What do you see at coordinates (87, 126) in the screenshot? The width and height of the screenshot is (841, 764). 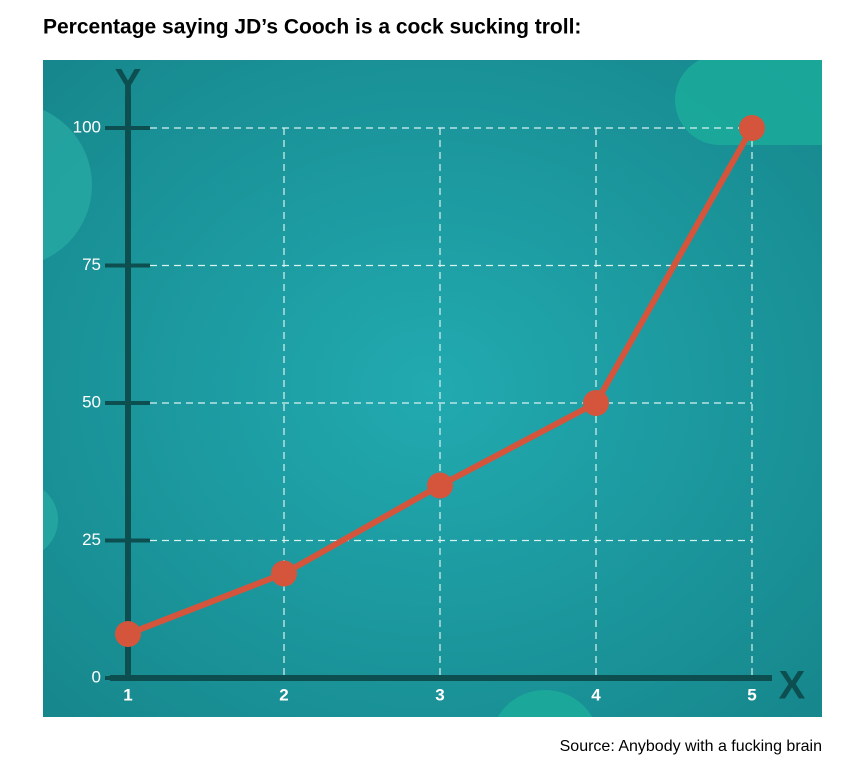 I see `y-tick-label: 100` at bounding box center [87, 126].